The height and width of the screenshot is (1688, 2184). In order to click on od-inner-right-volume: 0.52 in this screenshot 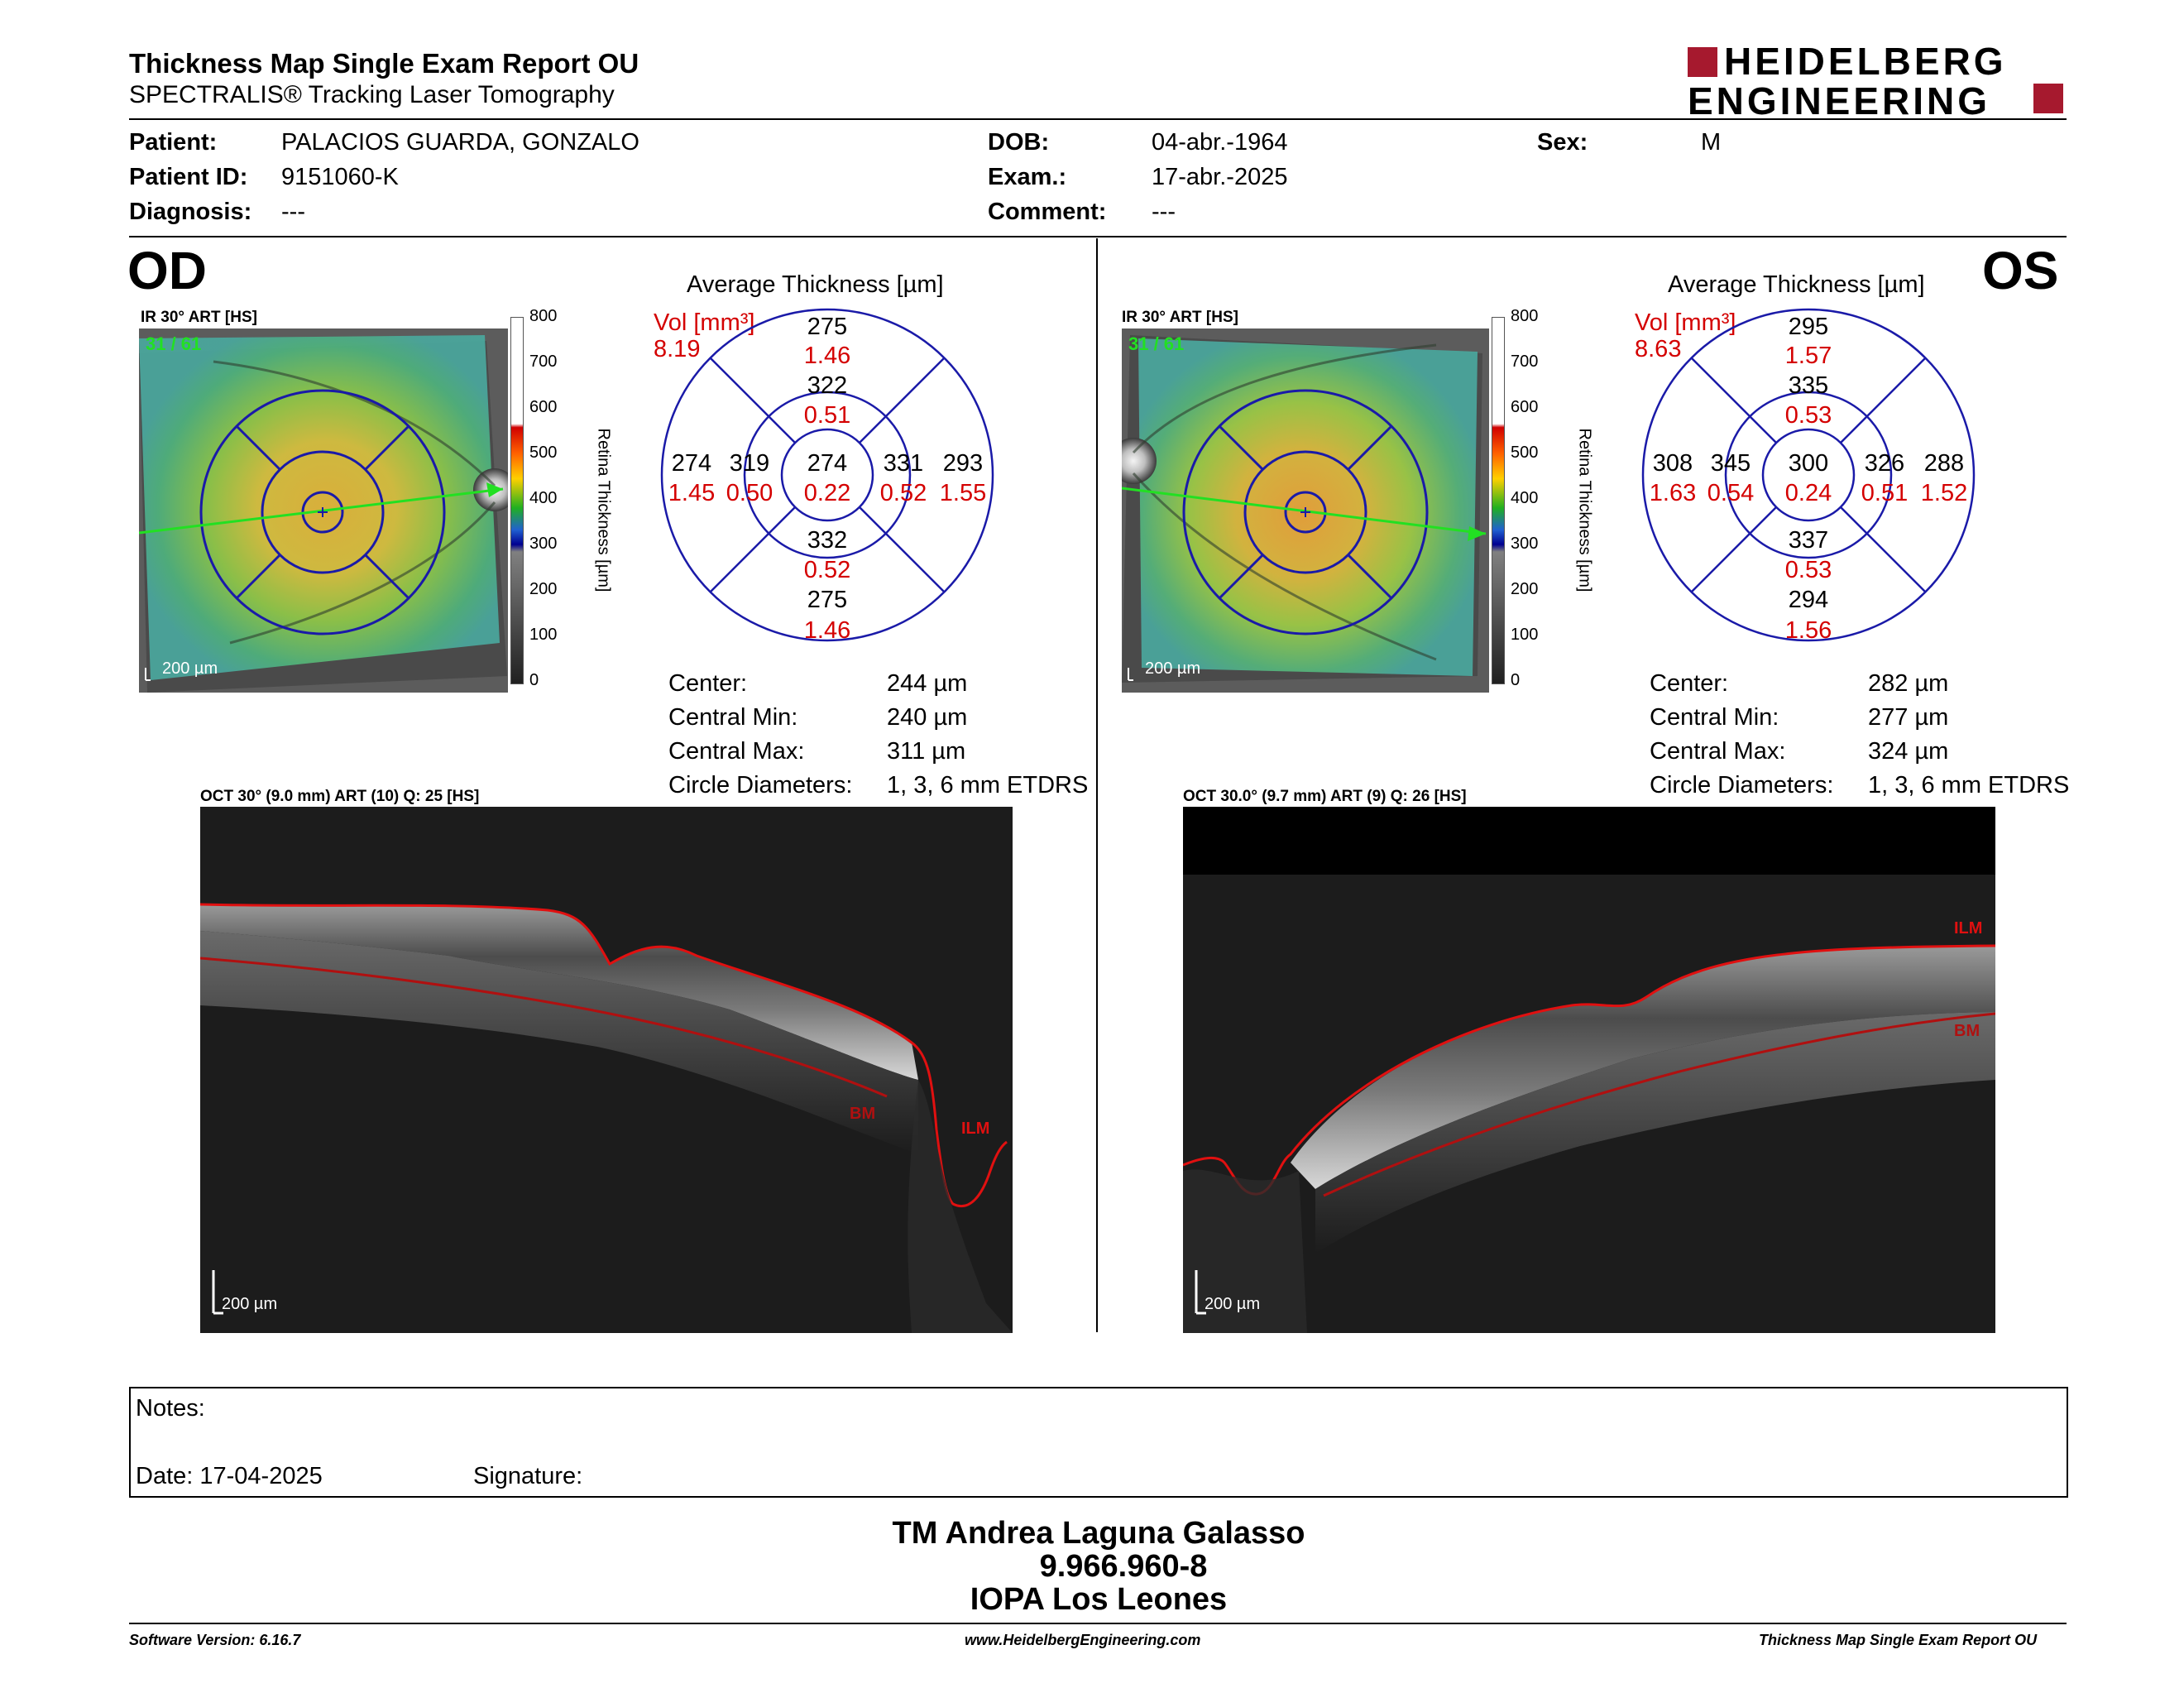, I will do `click(903, 493)`.